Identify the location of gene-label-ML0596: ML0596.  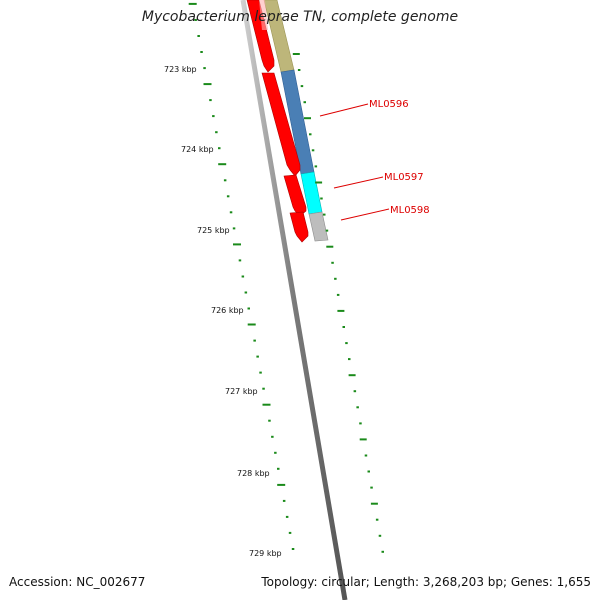
(389, 104).